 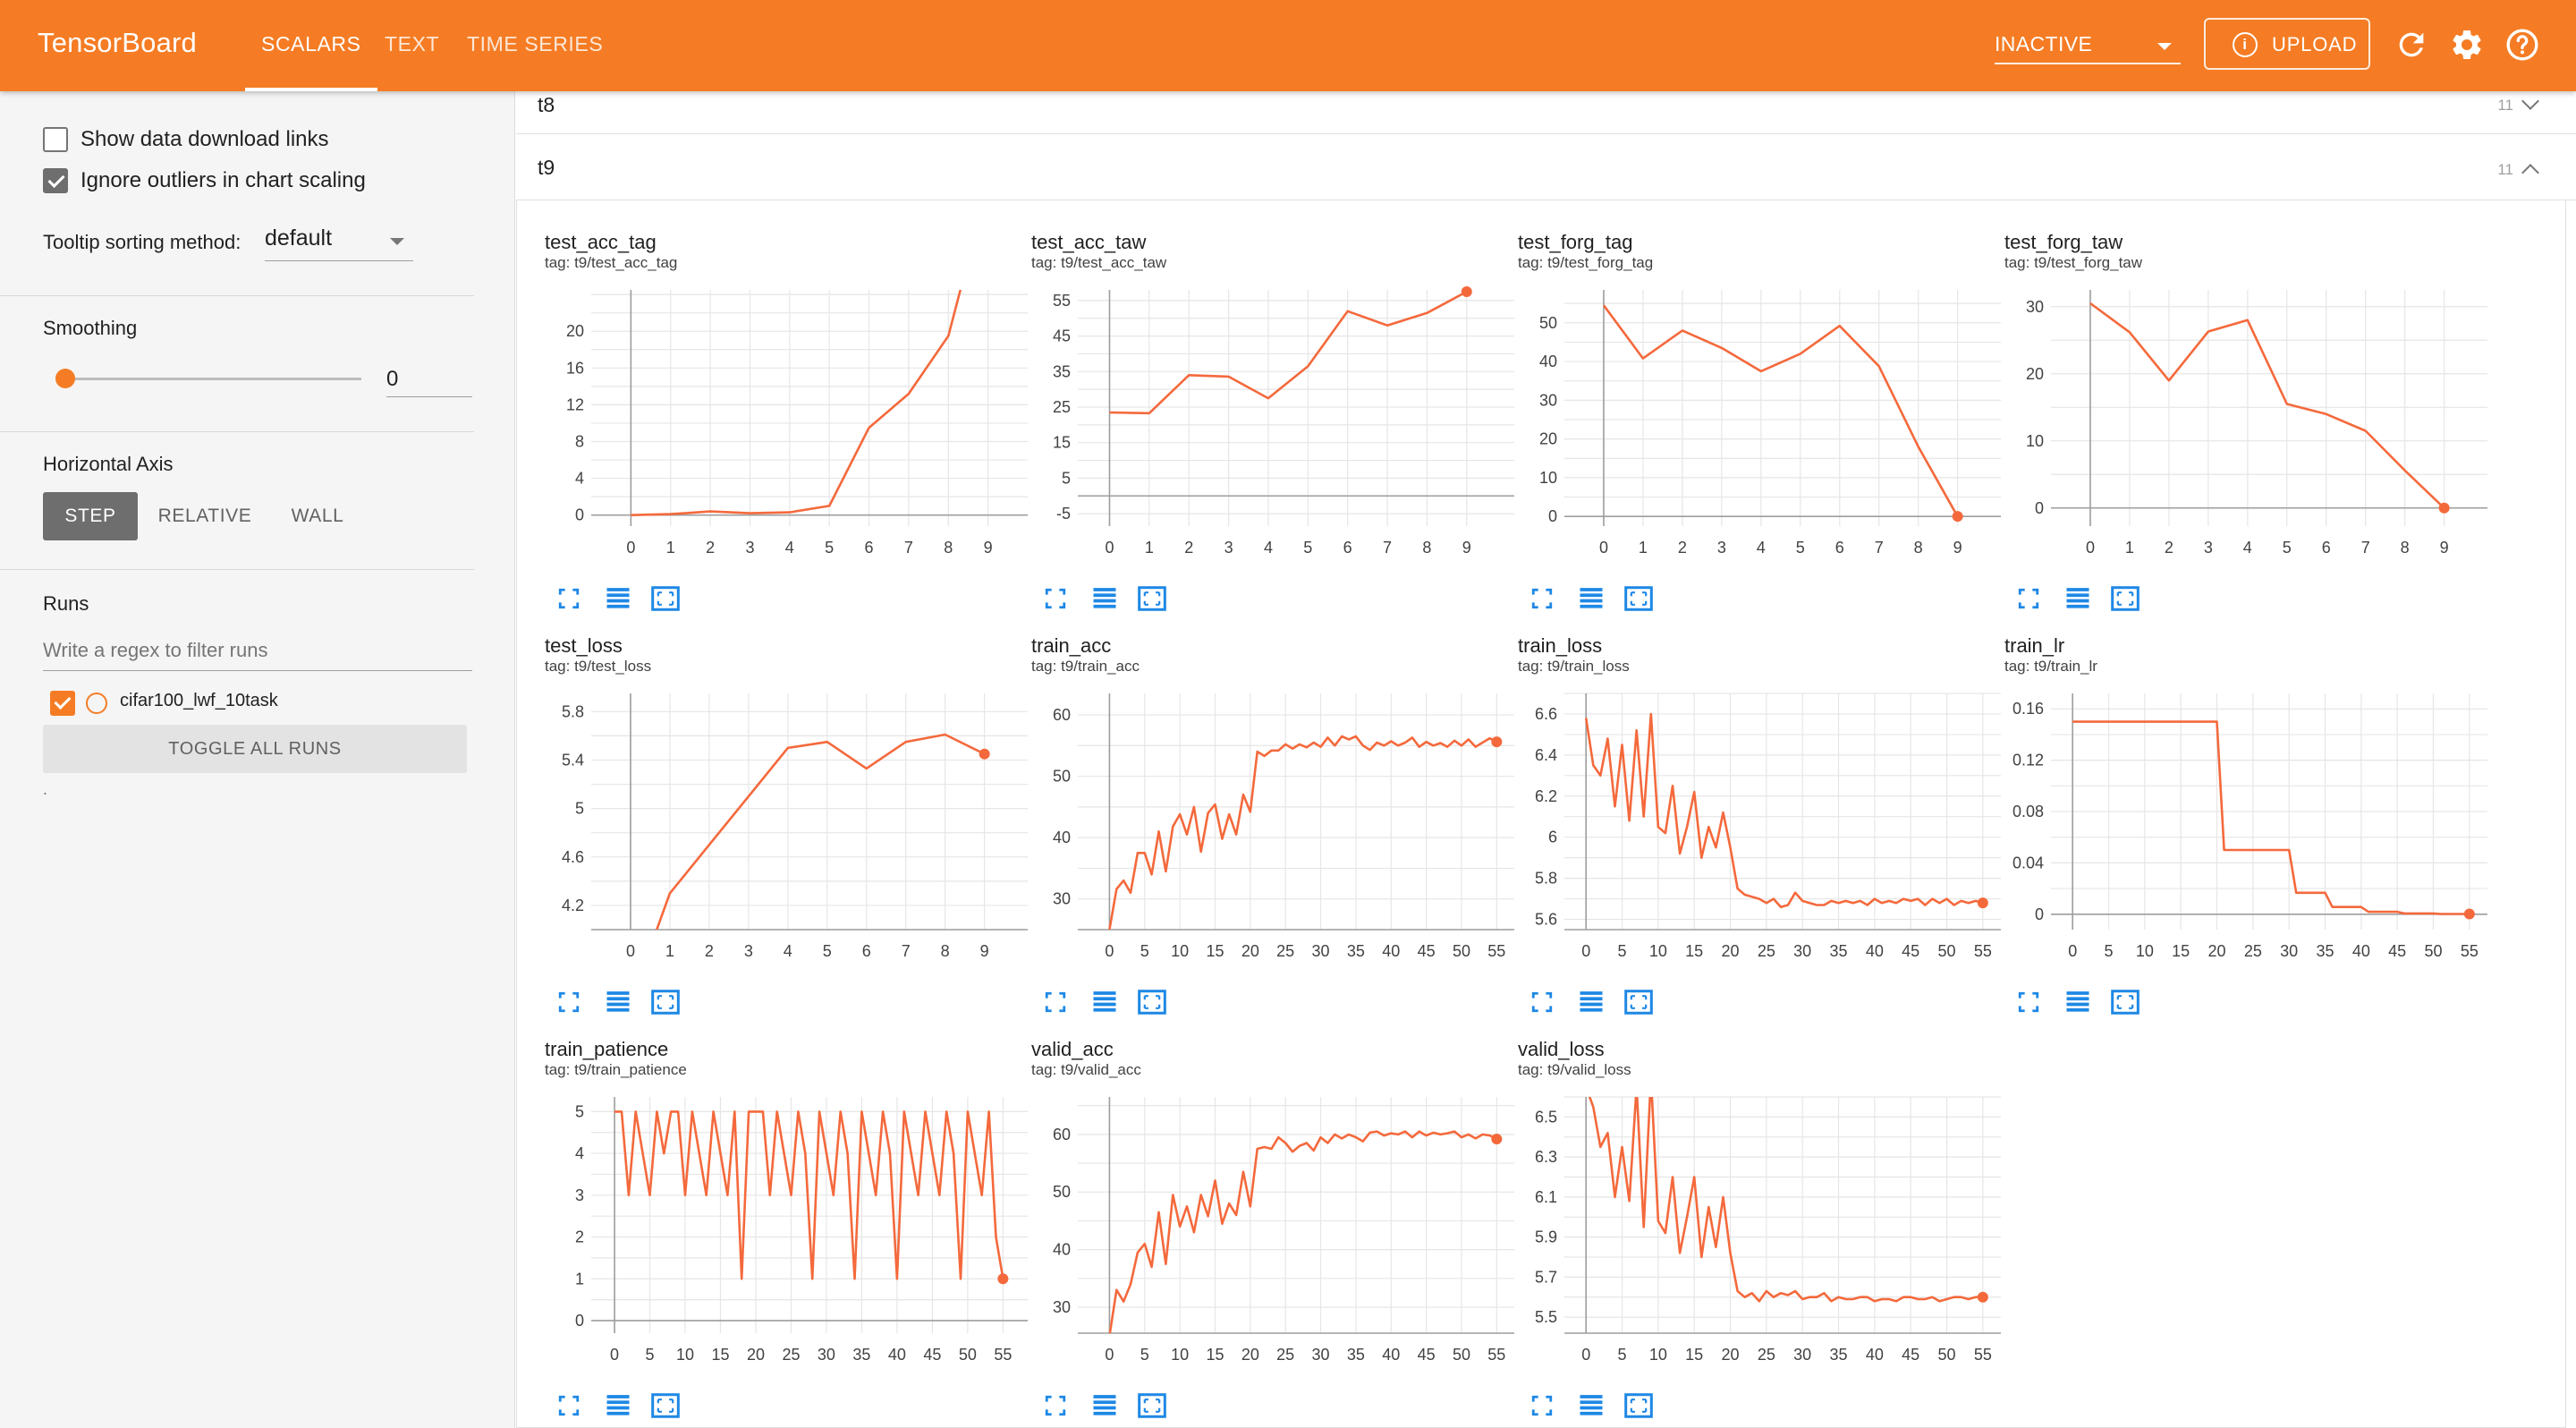 What do you see at coordinates (2028, 709) in the screenshot?
I see `y-tick-label: 0.16` at bounding box center [2028, 709].